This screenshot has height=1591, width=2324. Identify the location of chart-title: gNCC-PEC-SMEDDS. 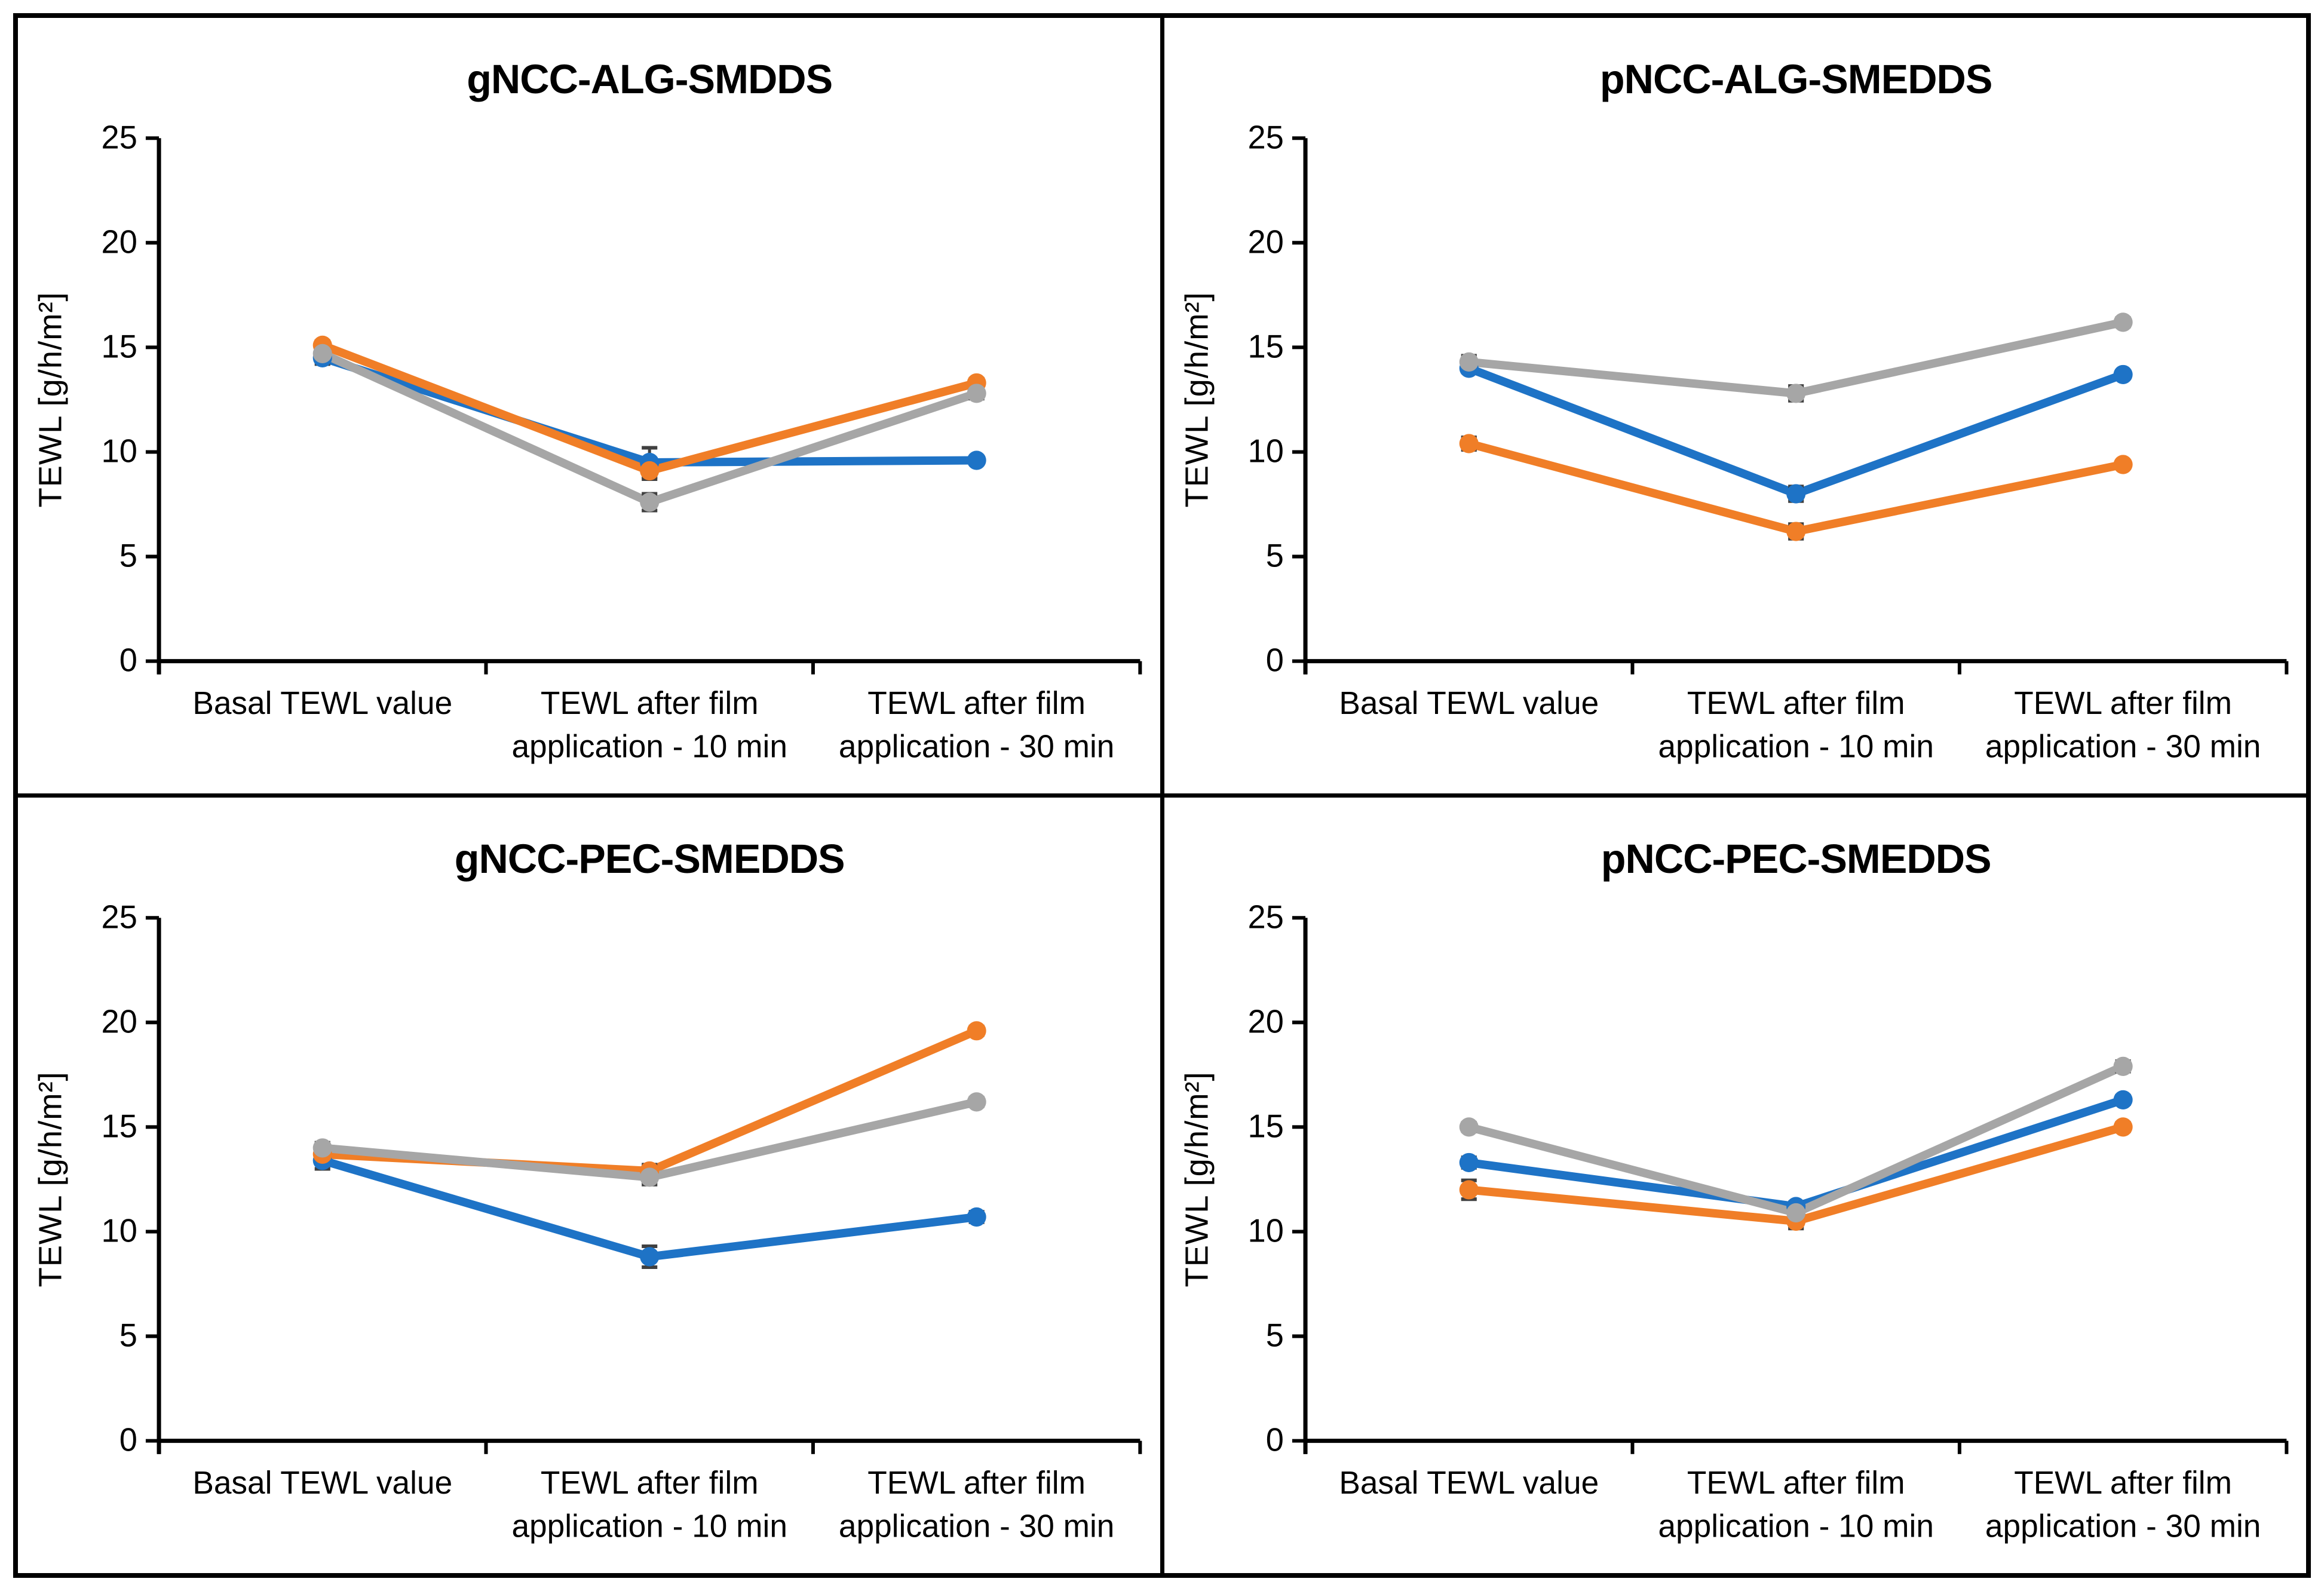
(650, 859).